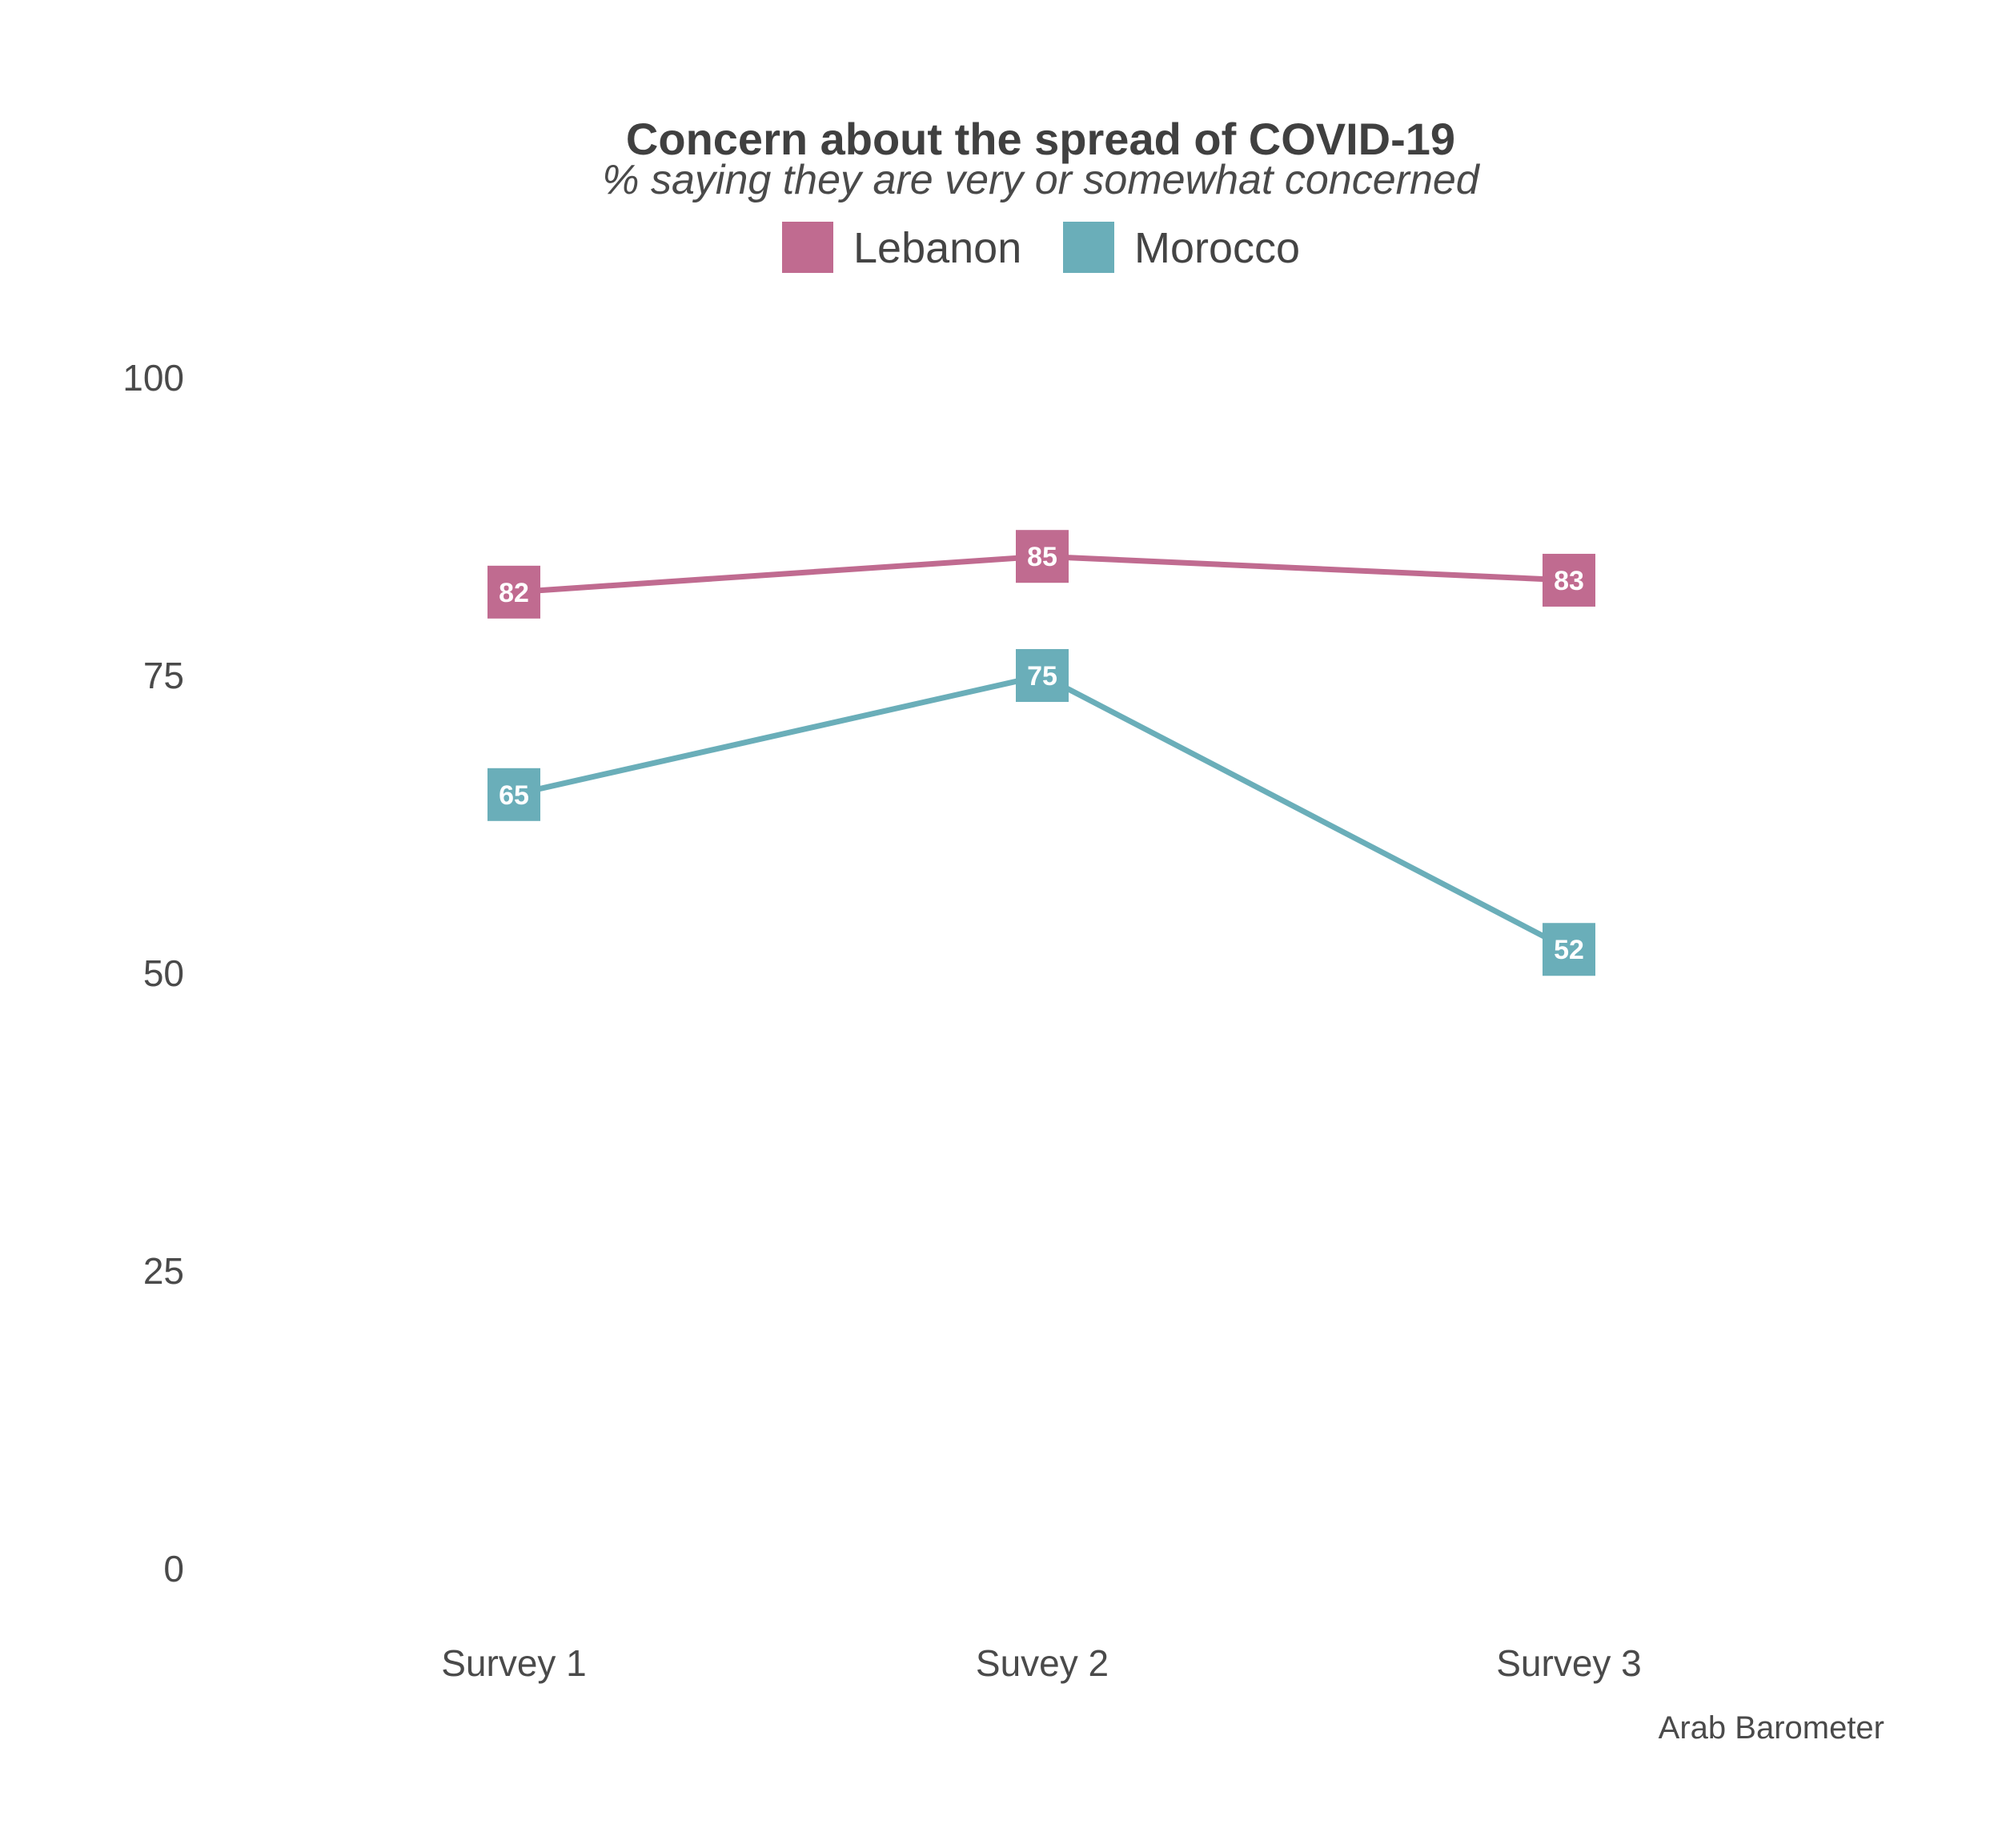 The width and height of the screenshot is (1998, 1848). I want to click on x-axis: Survey 1 Suvey 2 Survey 3, so click(1041, 1663).